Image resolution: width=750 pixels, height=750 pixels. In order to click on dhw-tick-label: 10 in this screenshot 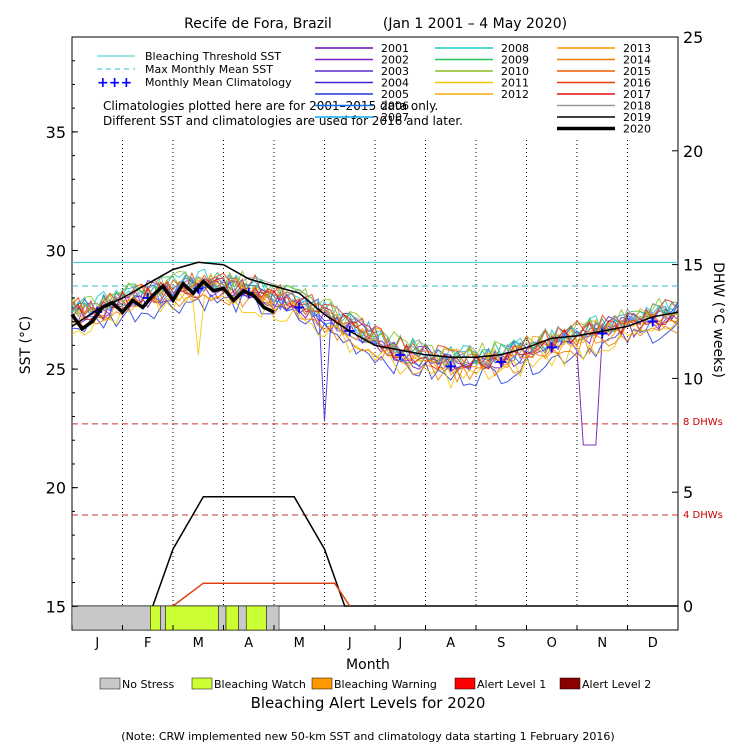, I will do `click(693, 378)`.